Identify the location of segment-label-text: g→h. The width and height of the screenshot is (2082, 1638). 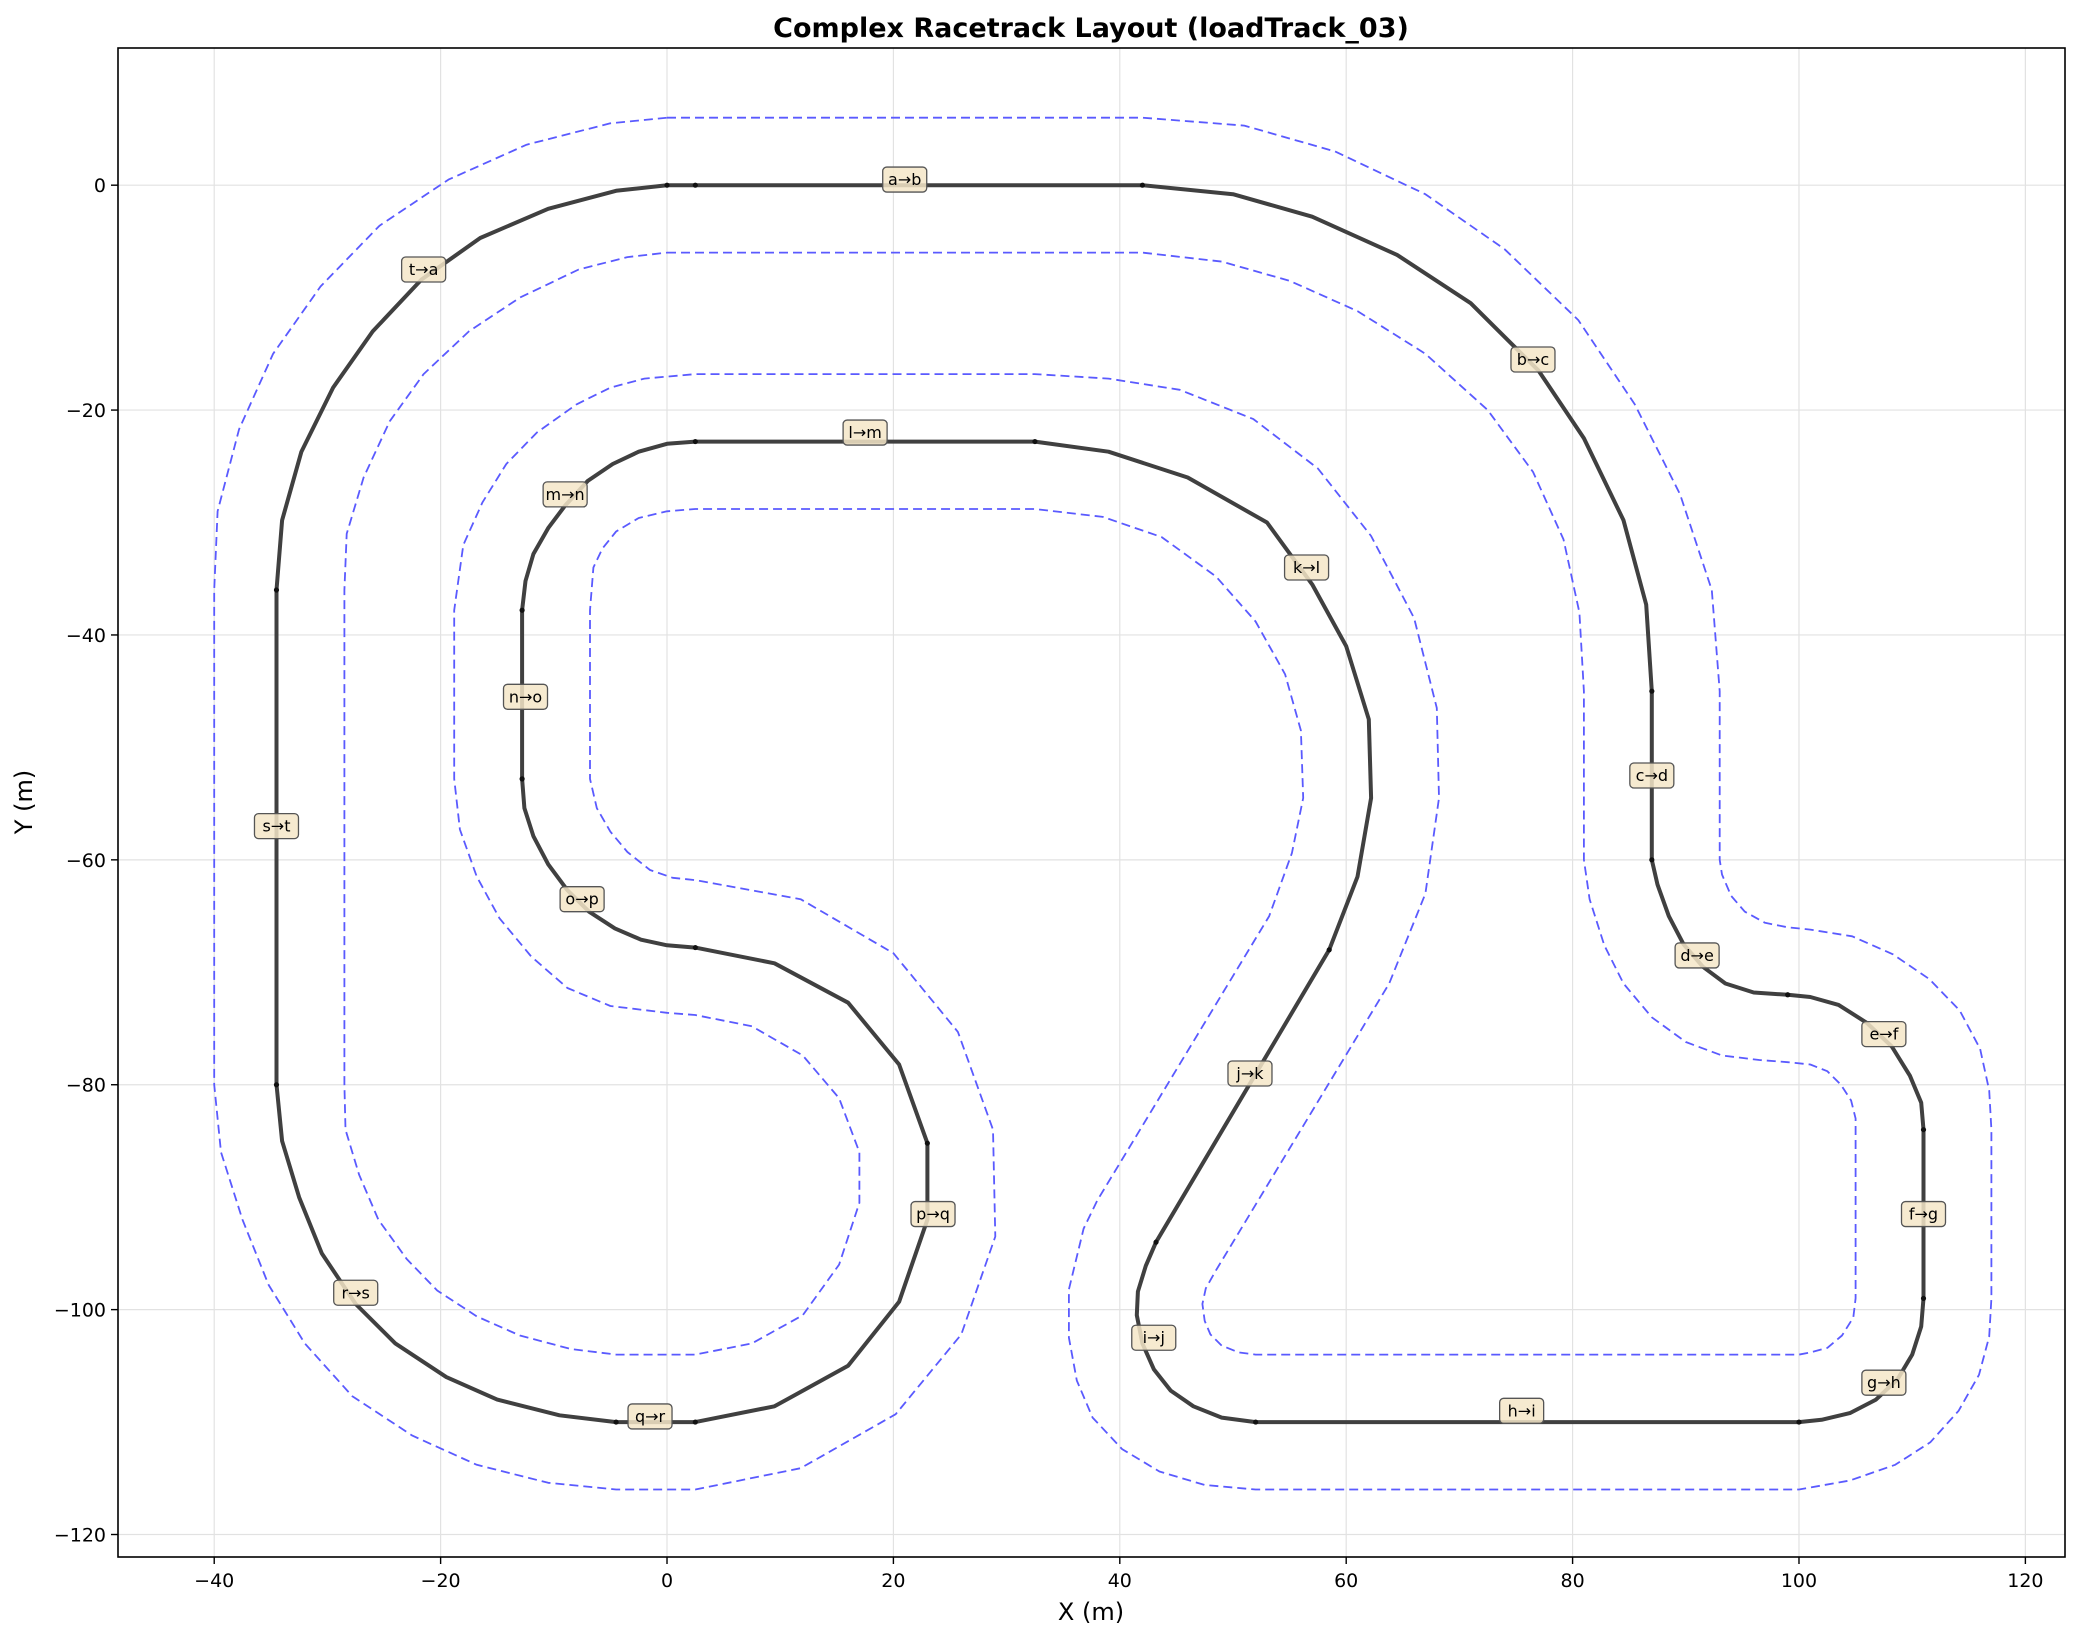
(1884, 1382).